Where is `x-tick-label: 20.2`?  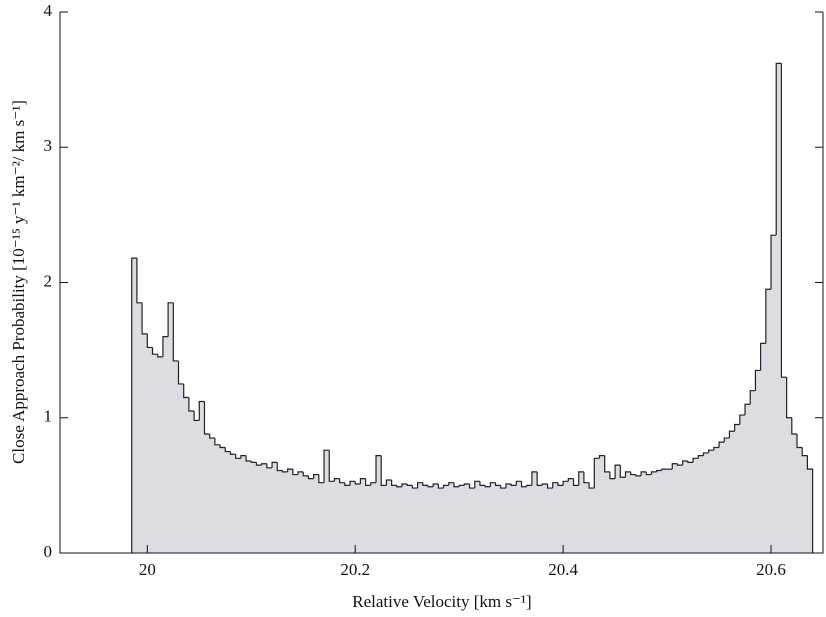
x-tick-label: 20.2 is located at coordinates (355, 569).